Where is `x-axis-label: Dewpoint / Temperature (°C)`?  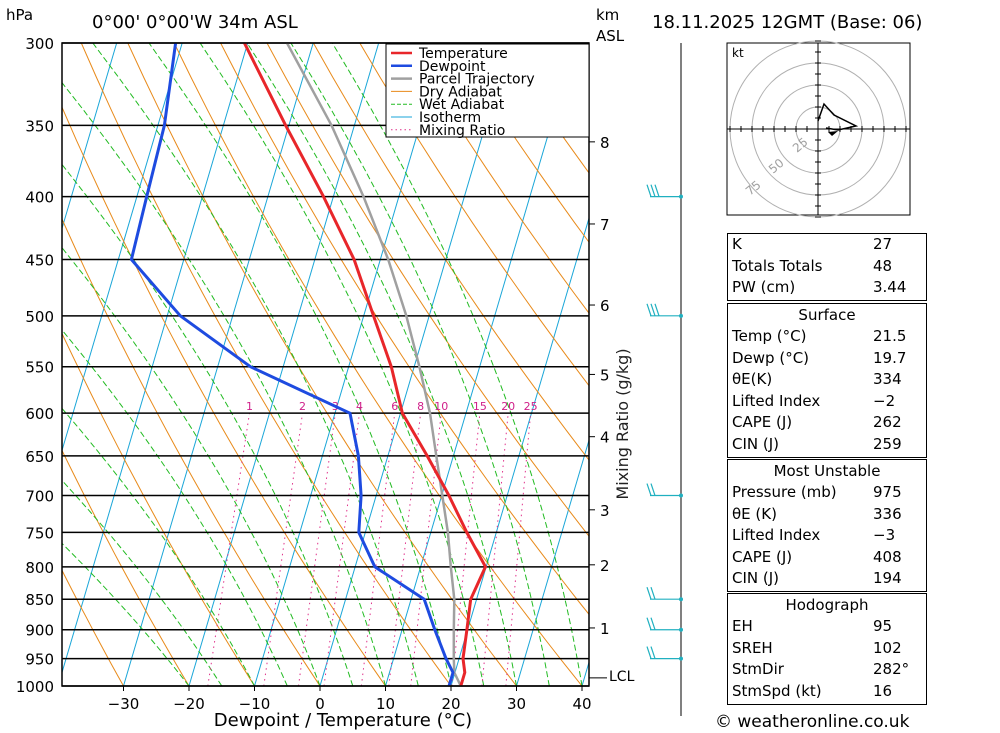 x-axis-label: Dewpoint / Temperature (°C) is located at coordinates (343, 720).